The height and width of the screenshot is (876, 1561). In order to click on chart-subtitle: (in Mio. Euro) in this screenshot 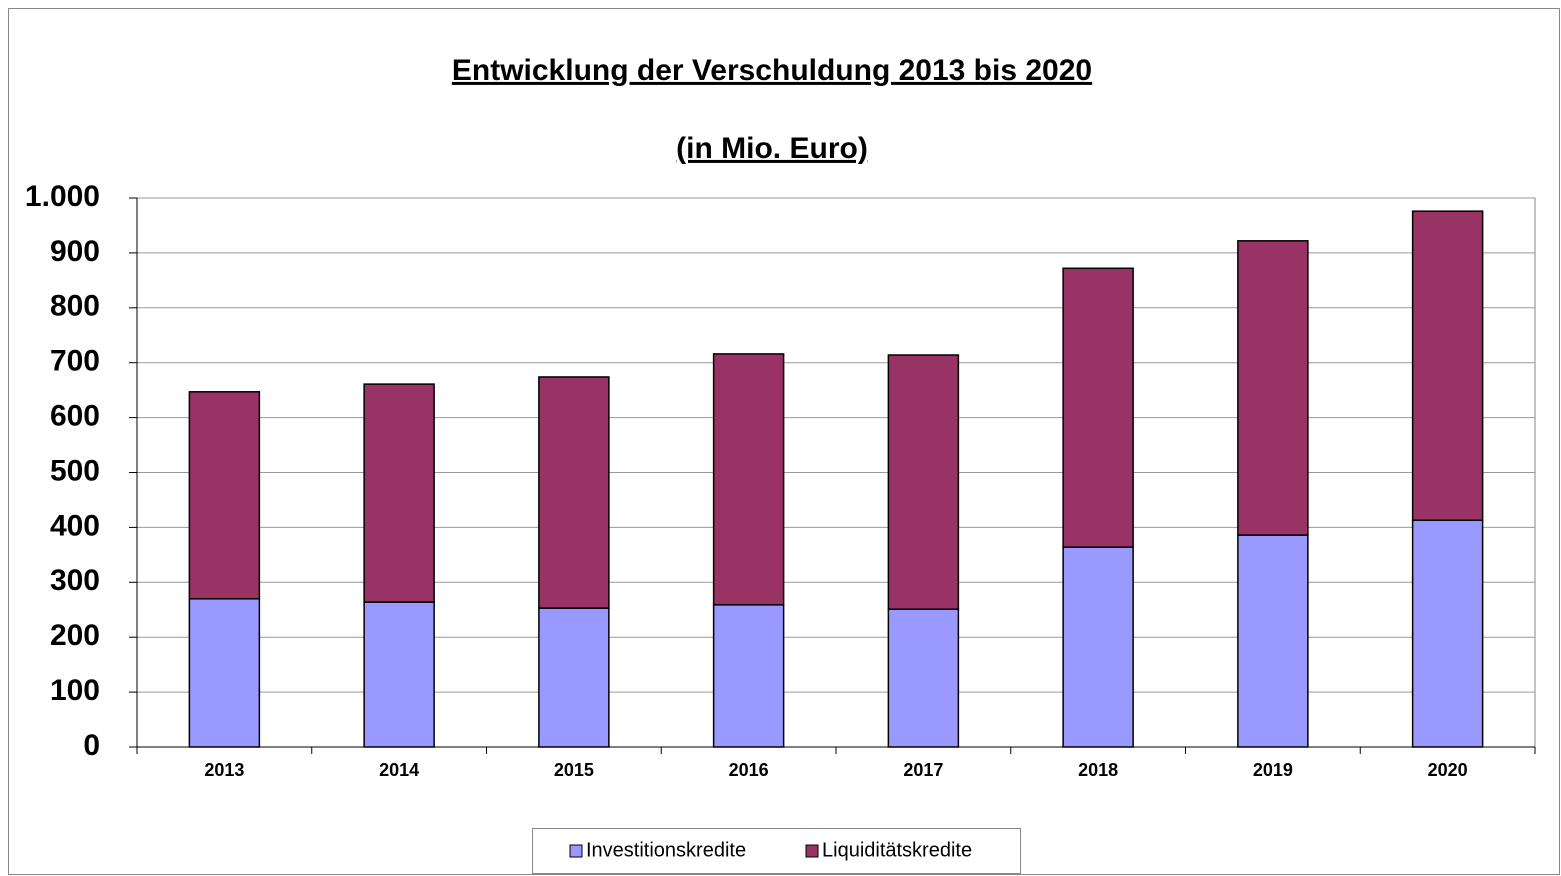, I will do `click(772, 148)`.